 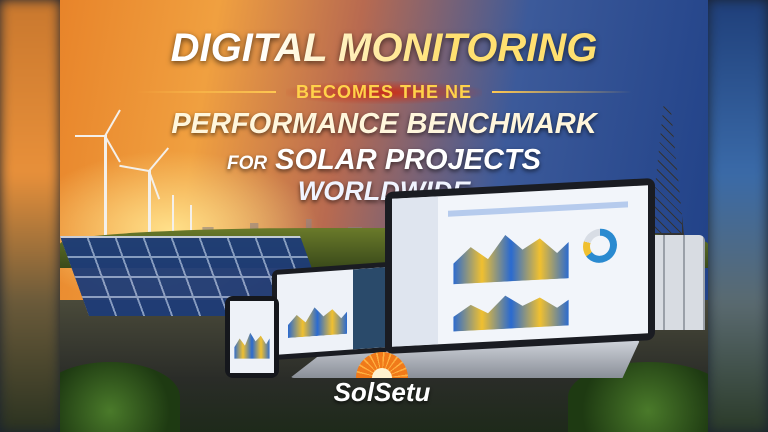 I want to click on headline-line-4: FOR SOLAR PROJECTS, so click(x=384, y=160).